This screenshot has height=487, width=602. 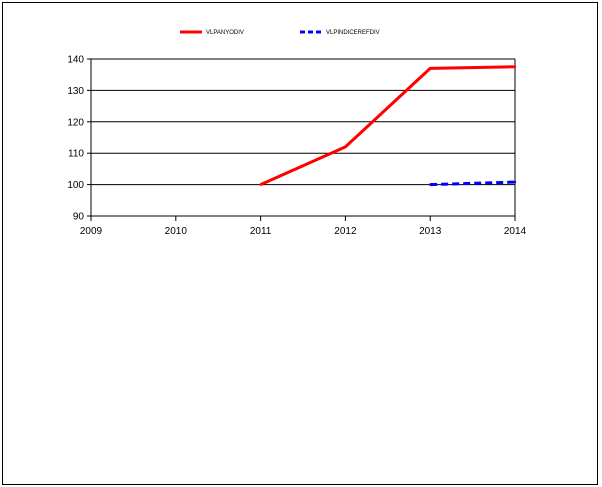 I want to click on x-tick-label: 2010, so click(x=176, y=231).